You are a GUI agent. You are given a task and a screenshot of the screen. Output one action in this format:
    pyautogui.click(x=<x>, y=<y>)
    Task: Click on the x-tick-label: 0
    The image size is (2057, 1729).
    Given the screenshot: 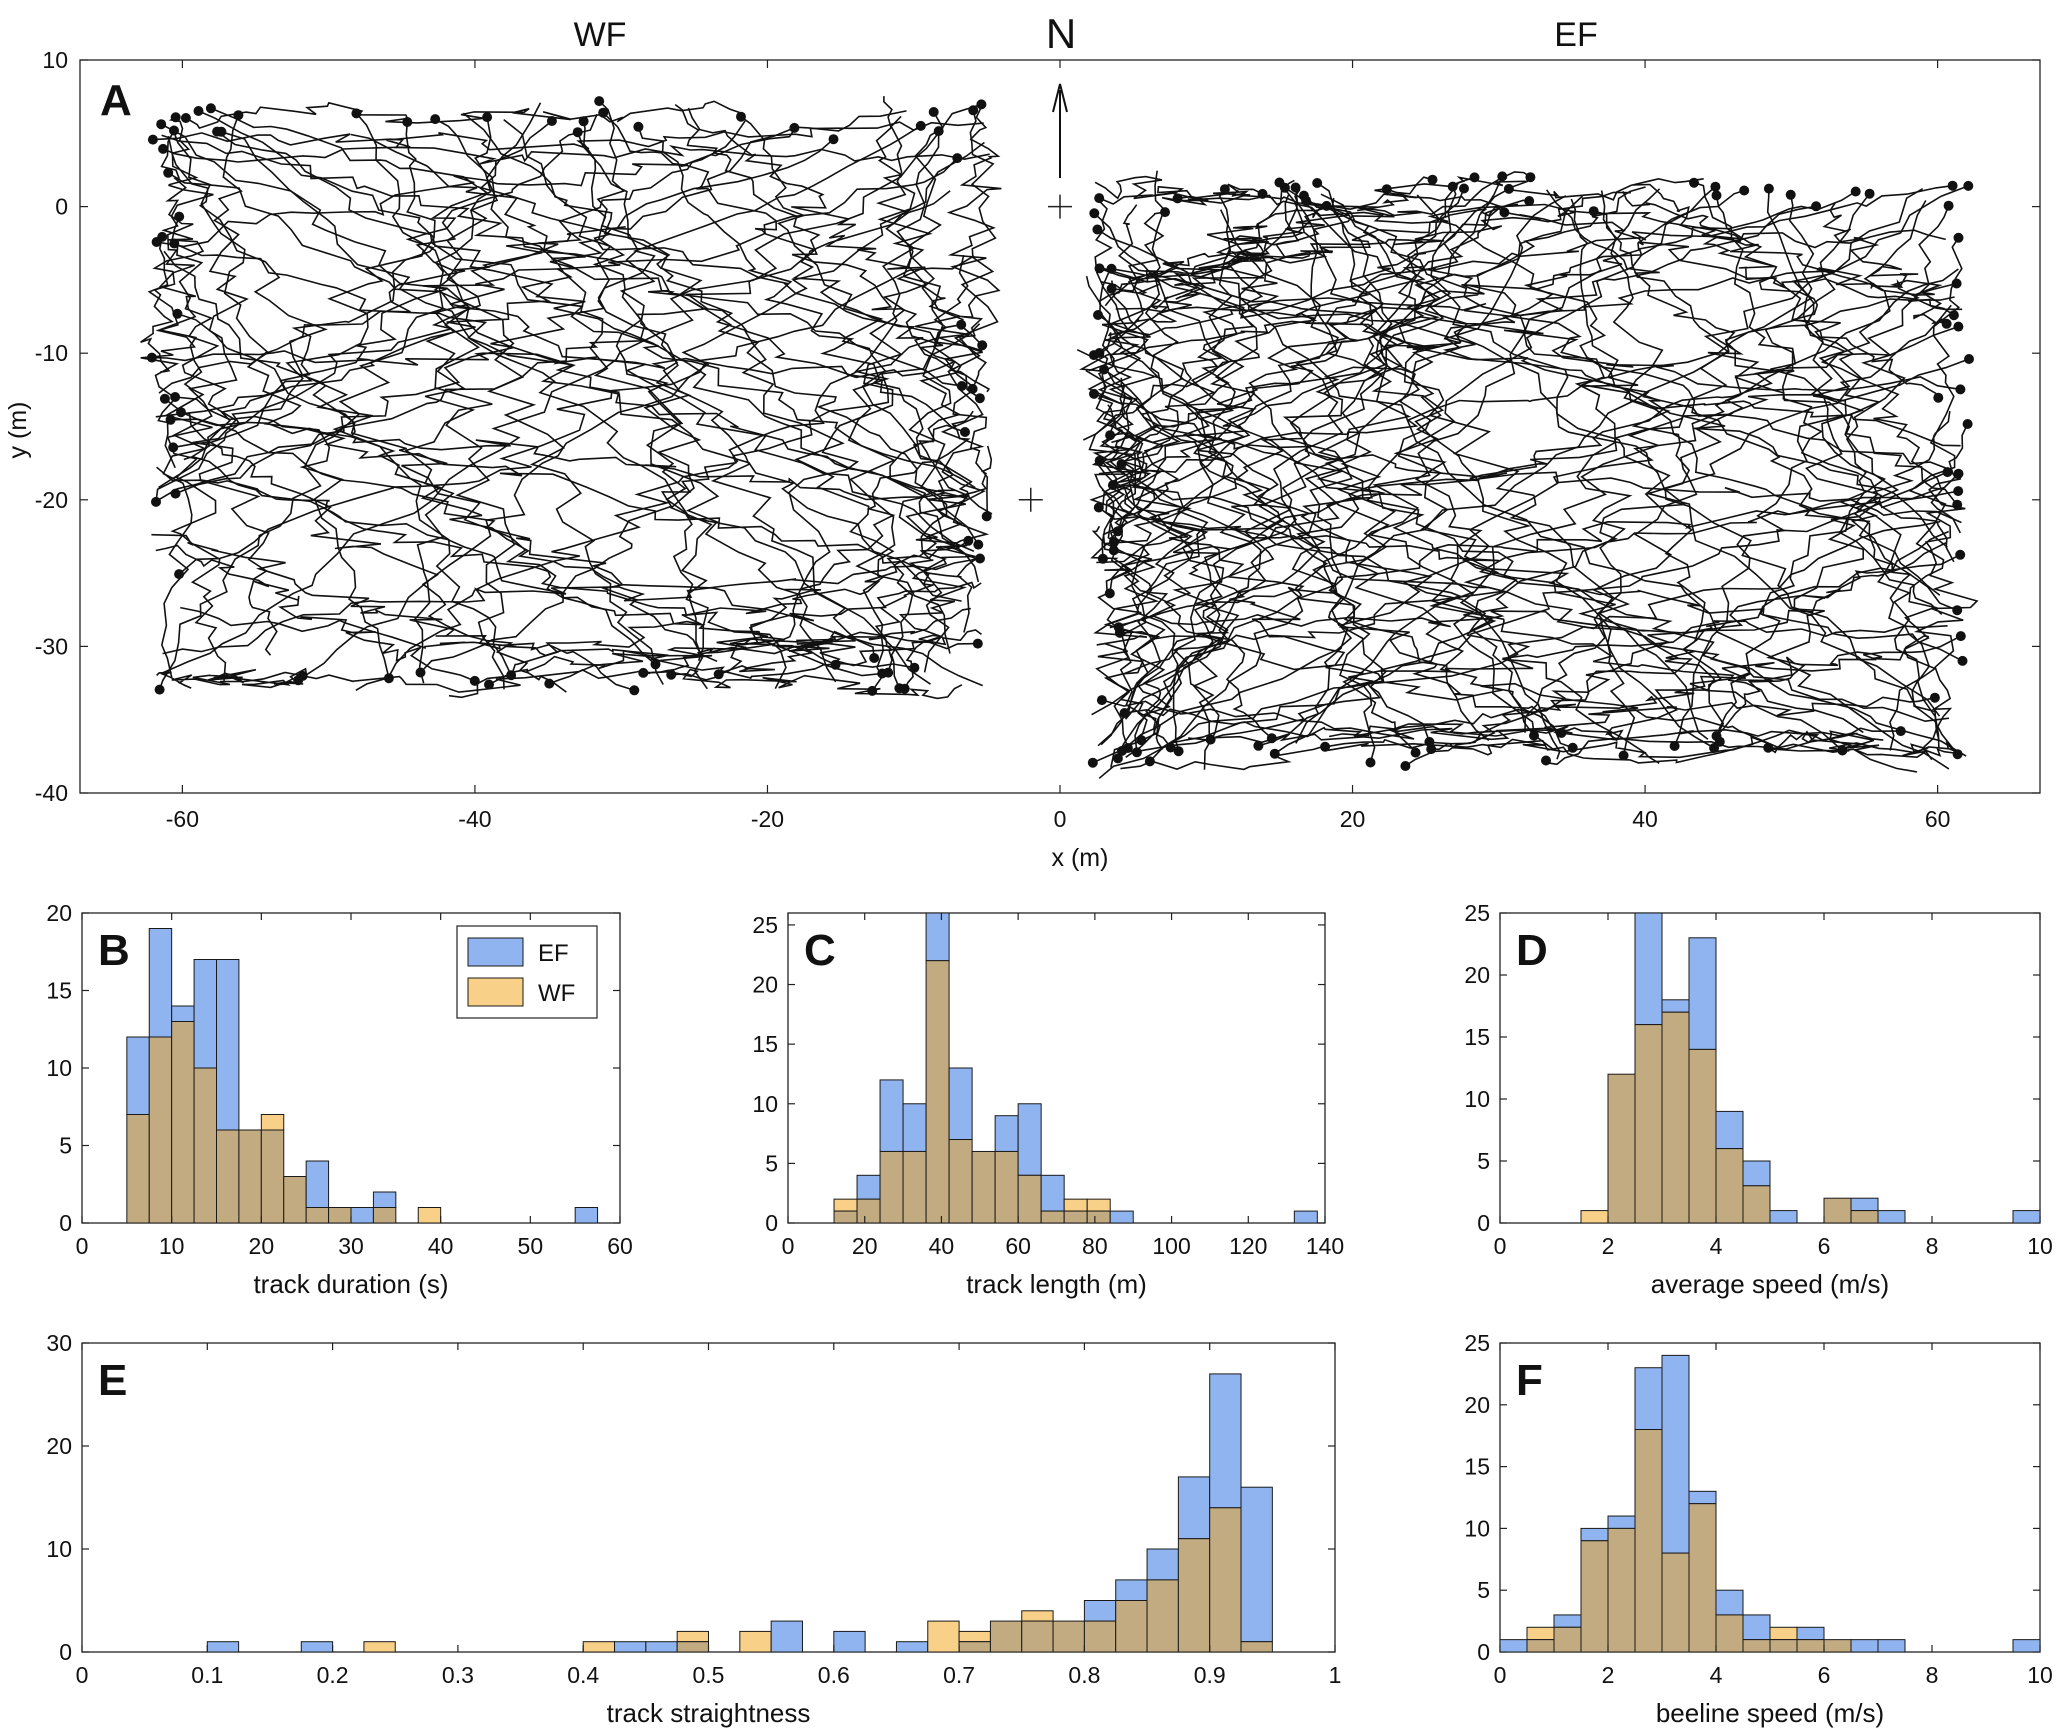 What is the action you would take?
    pyautogui.click(x=82, y=1246)
    